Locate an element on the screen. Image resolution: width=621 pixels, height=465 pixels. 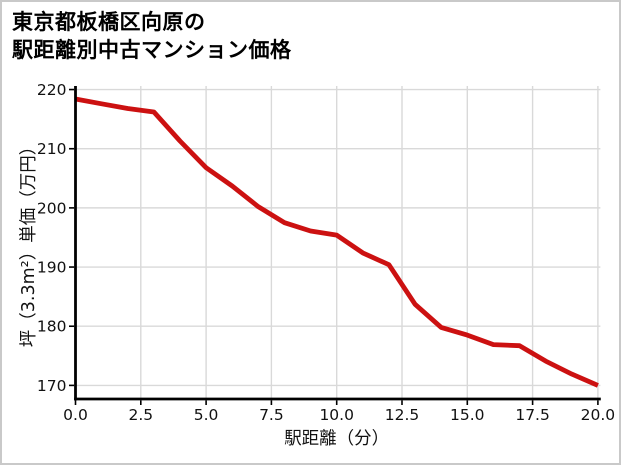
x-axis-label: 駅距離（分） is located at coordinates (336, 439).